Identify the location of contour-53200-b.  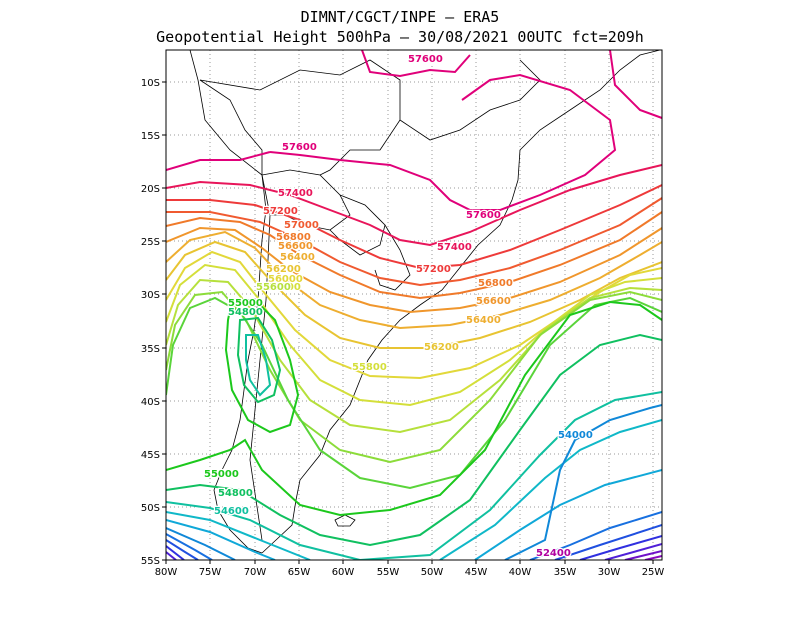
(633, 551).